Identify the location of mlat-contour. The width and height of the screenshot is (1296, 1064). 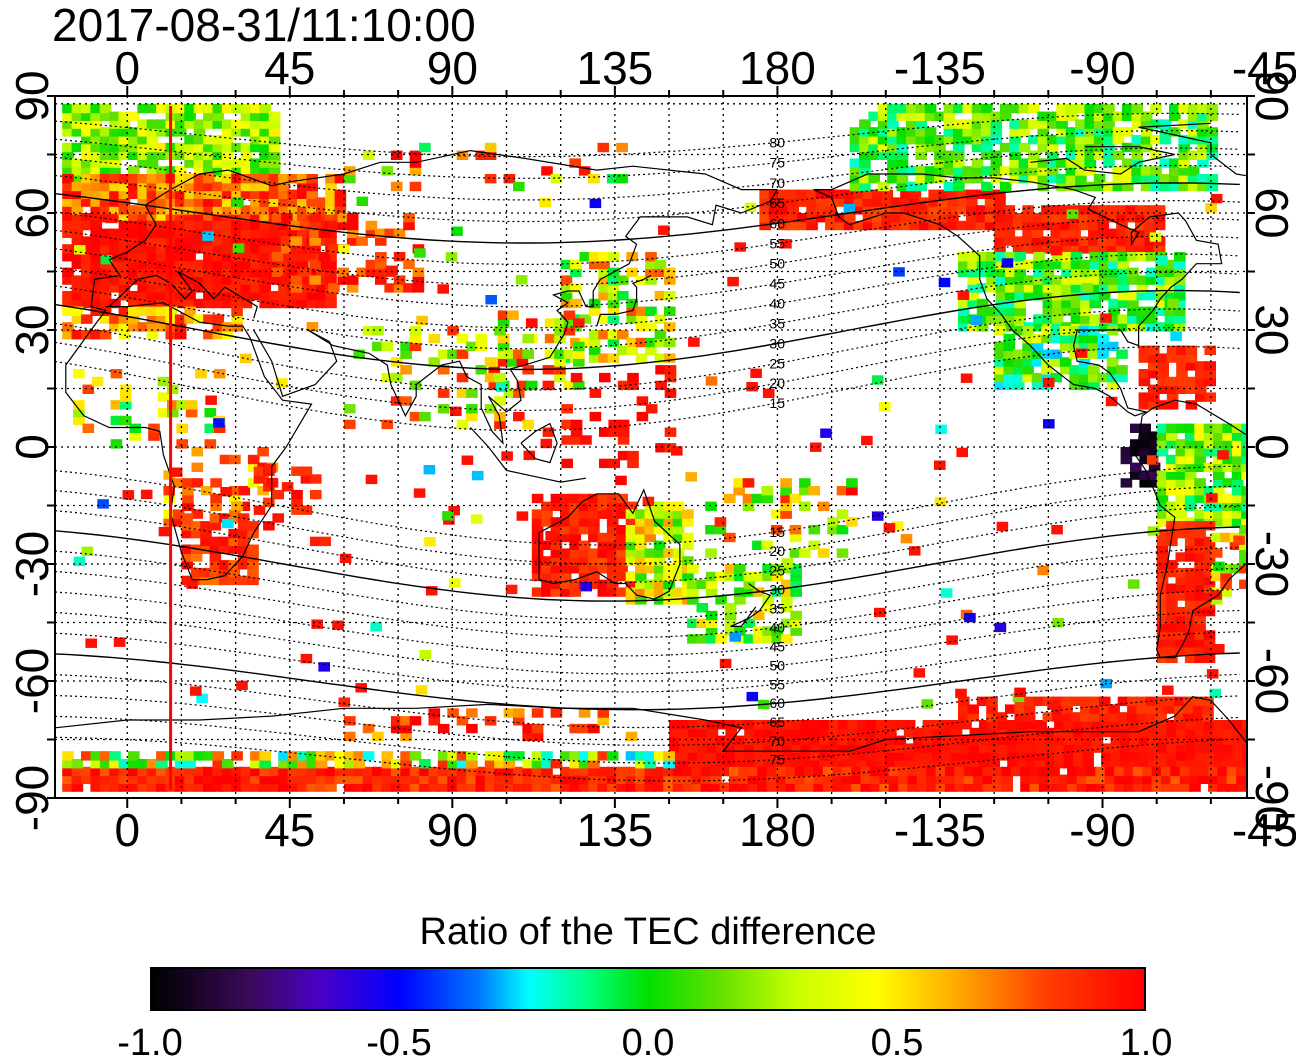
(647, 349).